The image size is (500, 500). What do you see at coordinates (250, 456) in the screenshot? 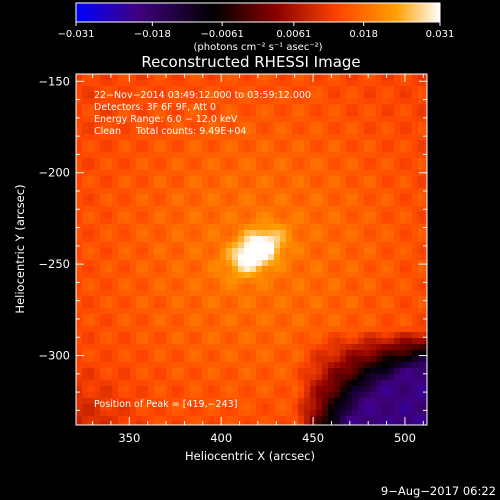
I see `x-axis-label: Heliocentric X (arcsec)` at bounding box center [250, 456].